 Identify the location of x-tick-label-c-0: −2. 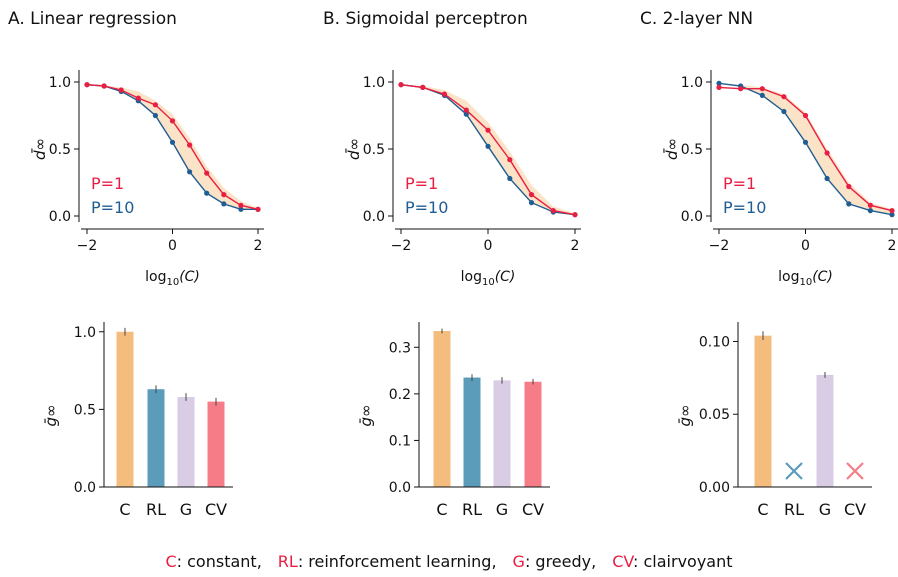
(719, 246).